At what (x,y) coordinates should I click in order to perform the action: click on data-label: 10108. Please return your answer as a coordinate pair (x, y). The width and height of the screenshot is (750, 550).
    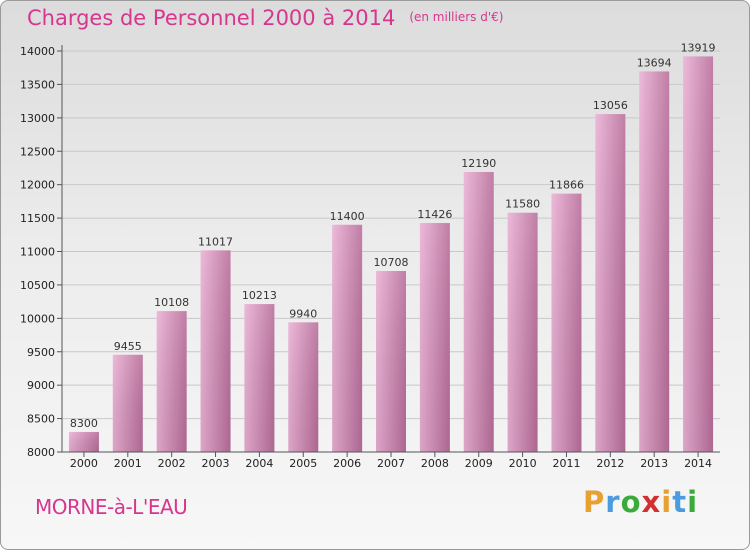
    Looking at the image, I should click on (171, 302).